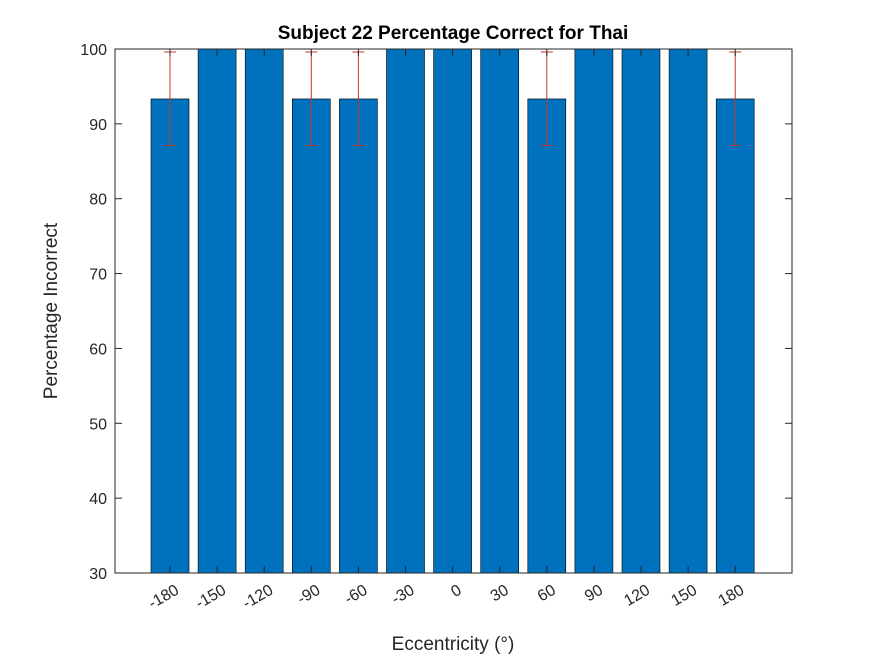 The image size is (875, 656). I want to click on x-tick-label: 30, so click(500, 594).